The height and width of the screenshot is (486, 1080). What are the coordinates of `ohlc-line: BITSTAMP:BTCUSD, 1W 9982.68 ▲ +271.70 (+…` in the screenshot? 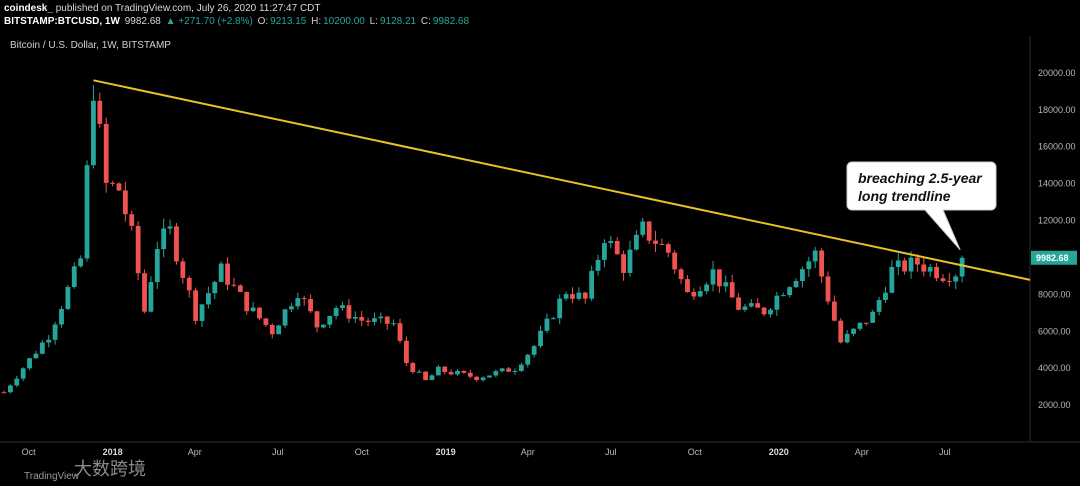 It's located at (236, 21).